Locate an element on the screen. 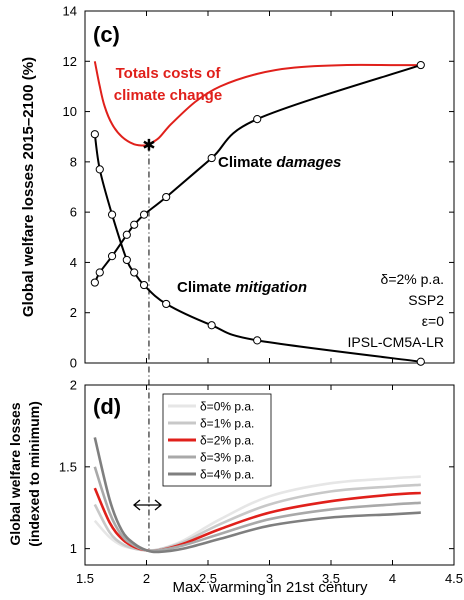  d-xtick-label: 3 is located at coordinates (269, 578).